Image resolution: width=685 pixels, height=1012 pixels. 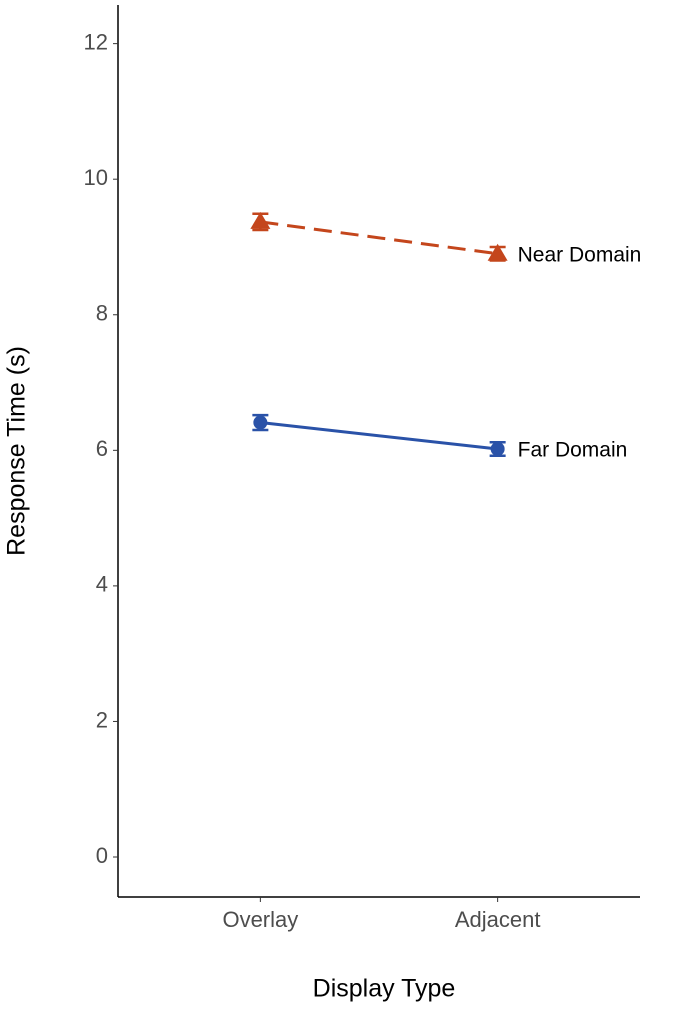 I want to click on x-tick-label: Adjacent, so click(x=498, y=919).